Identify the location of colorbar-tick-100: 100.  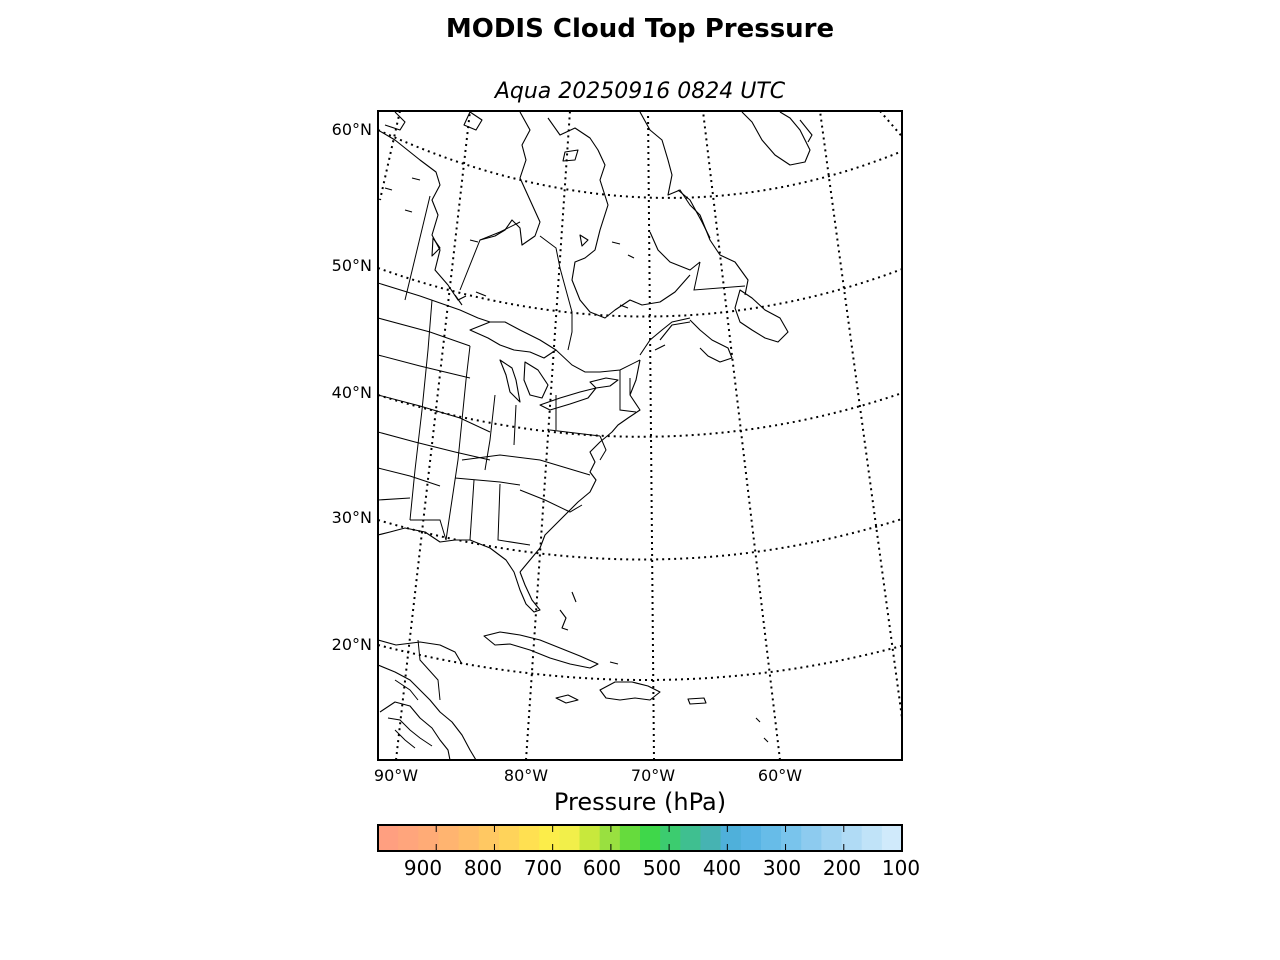
(901, 868).